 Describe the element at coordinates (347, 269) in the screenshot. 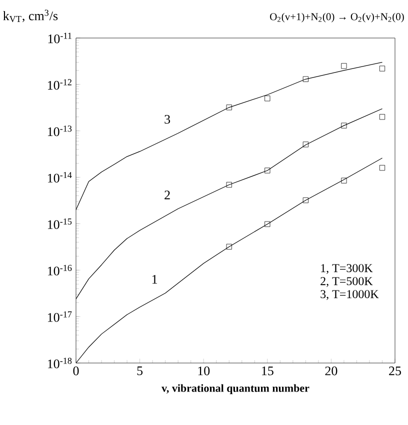

I see `annotation: 1, T=300K` at that location.